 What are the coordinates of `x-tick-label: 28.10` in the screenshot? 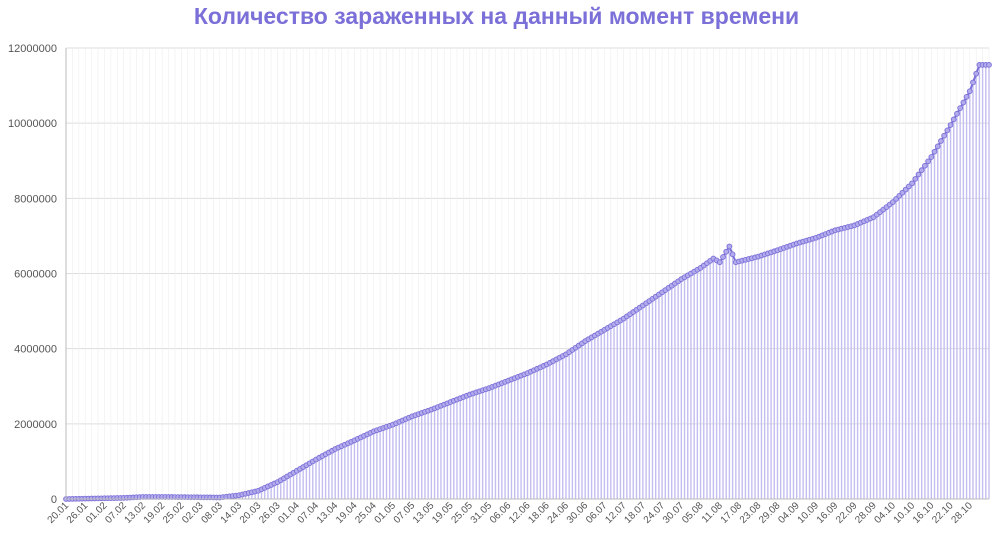 It's located at (962, 513).